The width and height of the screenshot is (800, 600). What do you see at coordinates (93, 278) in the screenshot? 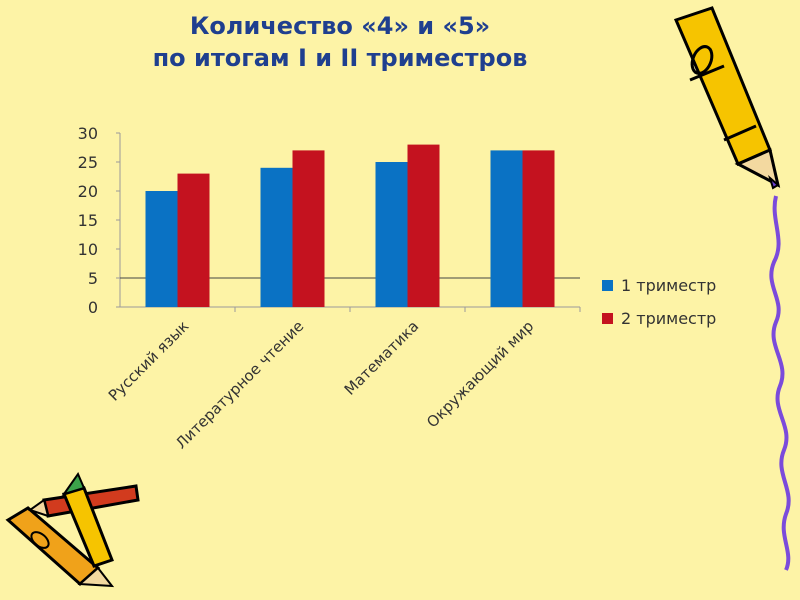
I see `y-tick-label: 5` at bounding box center [93, 278].